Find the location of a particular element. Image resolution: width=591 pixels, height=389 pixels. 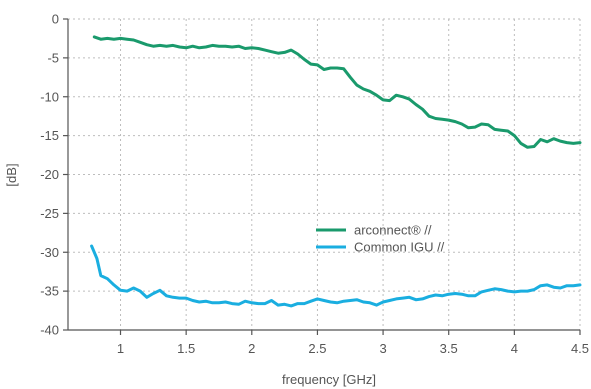

legend-entry: Common IGU // is located at coordinates (399, 247).